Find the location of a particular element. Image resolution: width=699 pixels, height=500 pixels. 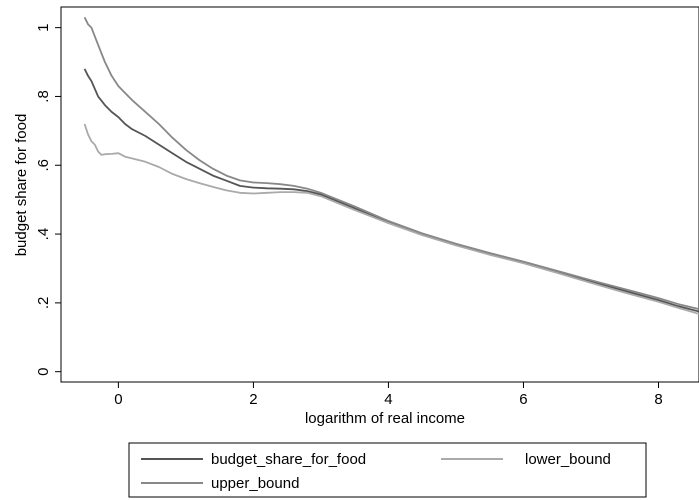

y-axis-title: budget share for food is located at coordinates (21, 185).